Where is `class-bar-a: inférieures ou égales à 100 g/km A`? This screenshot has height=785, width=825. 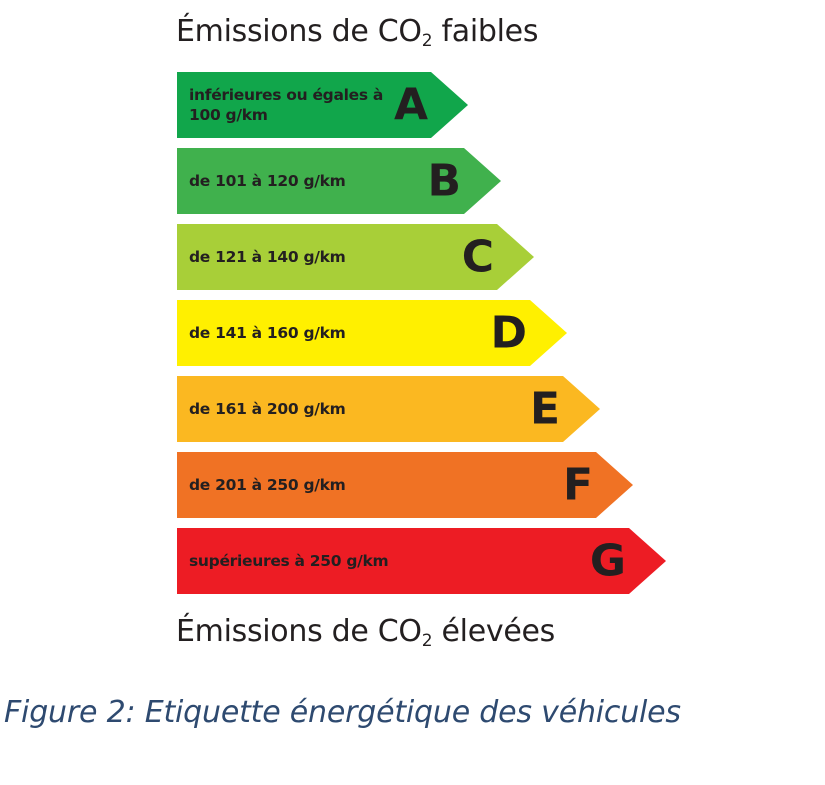
class-bar-a: inférieures ou égales à 100 g/km A is located at coordinates (322, 105).